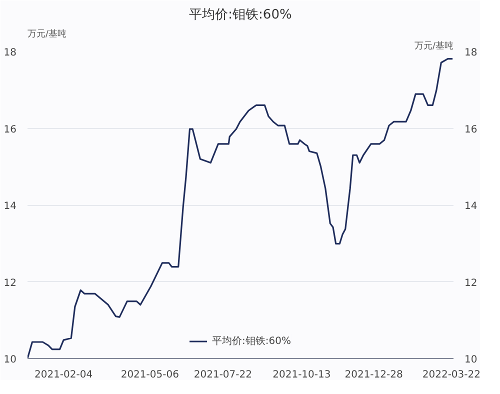 Image resolution: width=500 pixels, height=394 pixels. What do you see at coordinates (471, 130) in the screenshot?
I see `y2-tick-label: 16` at bounding box center [471, 130].